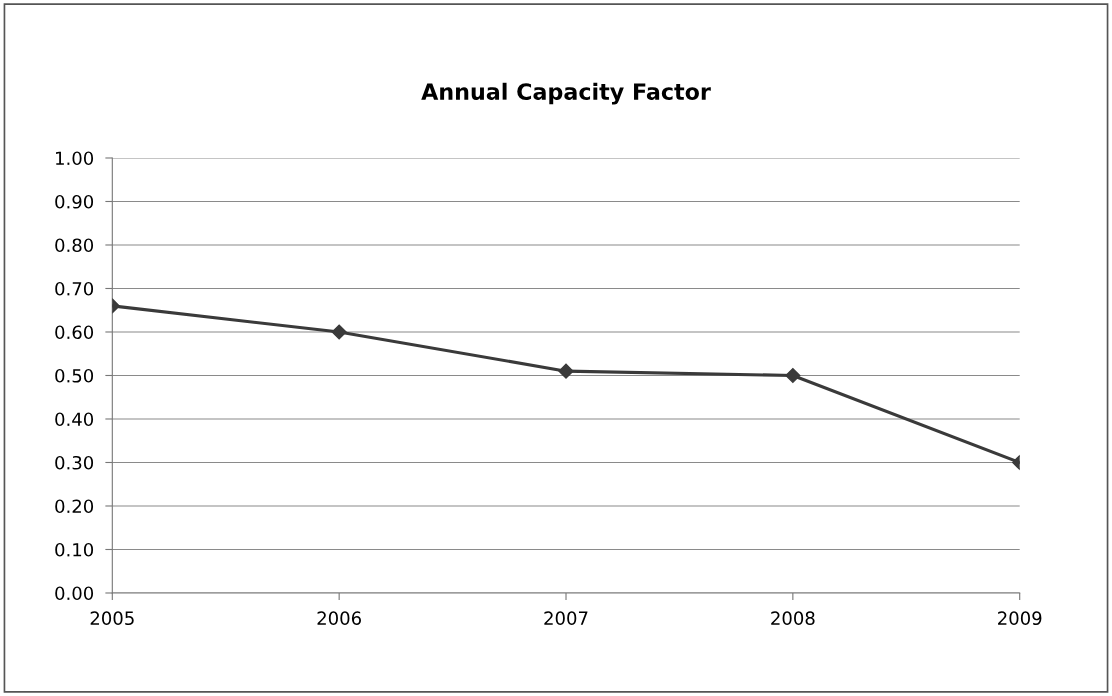  Describe the element at coordinates (566, 93) in the screenshot. I see `chart-title: Annual Capacity Factor` at that location.